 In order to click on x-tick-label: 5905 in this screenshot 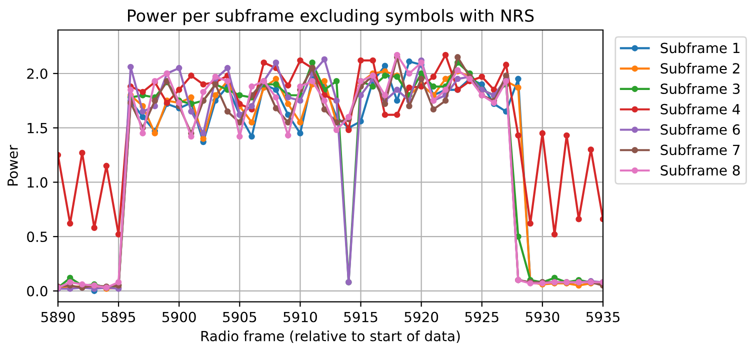, I will do `click(239, 317)`.